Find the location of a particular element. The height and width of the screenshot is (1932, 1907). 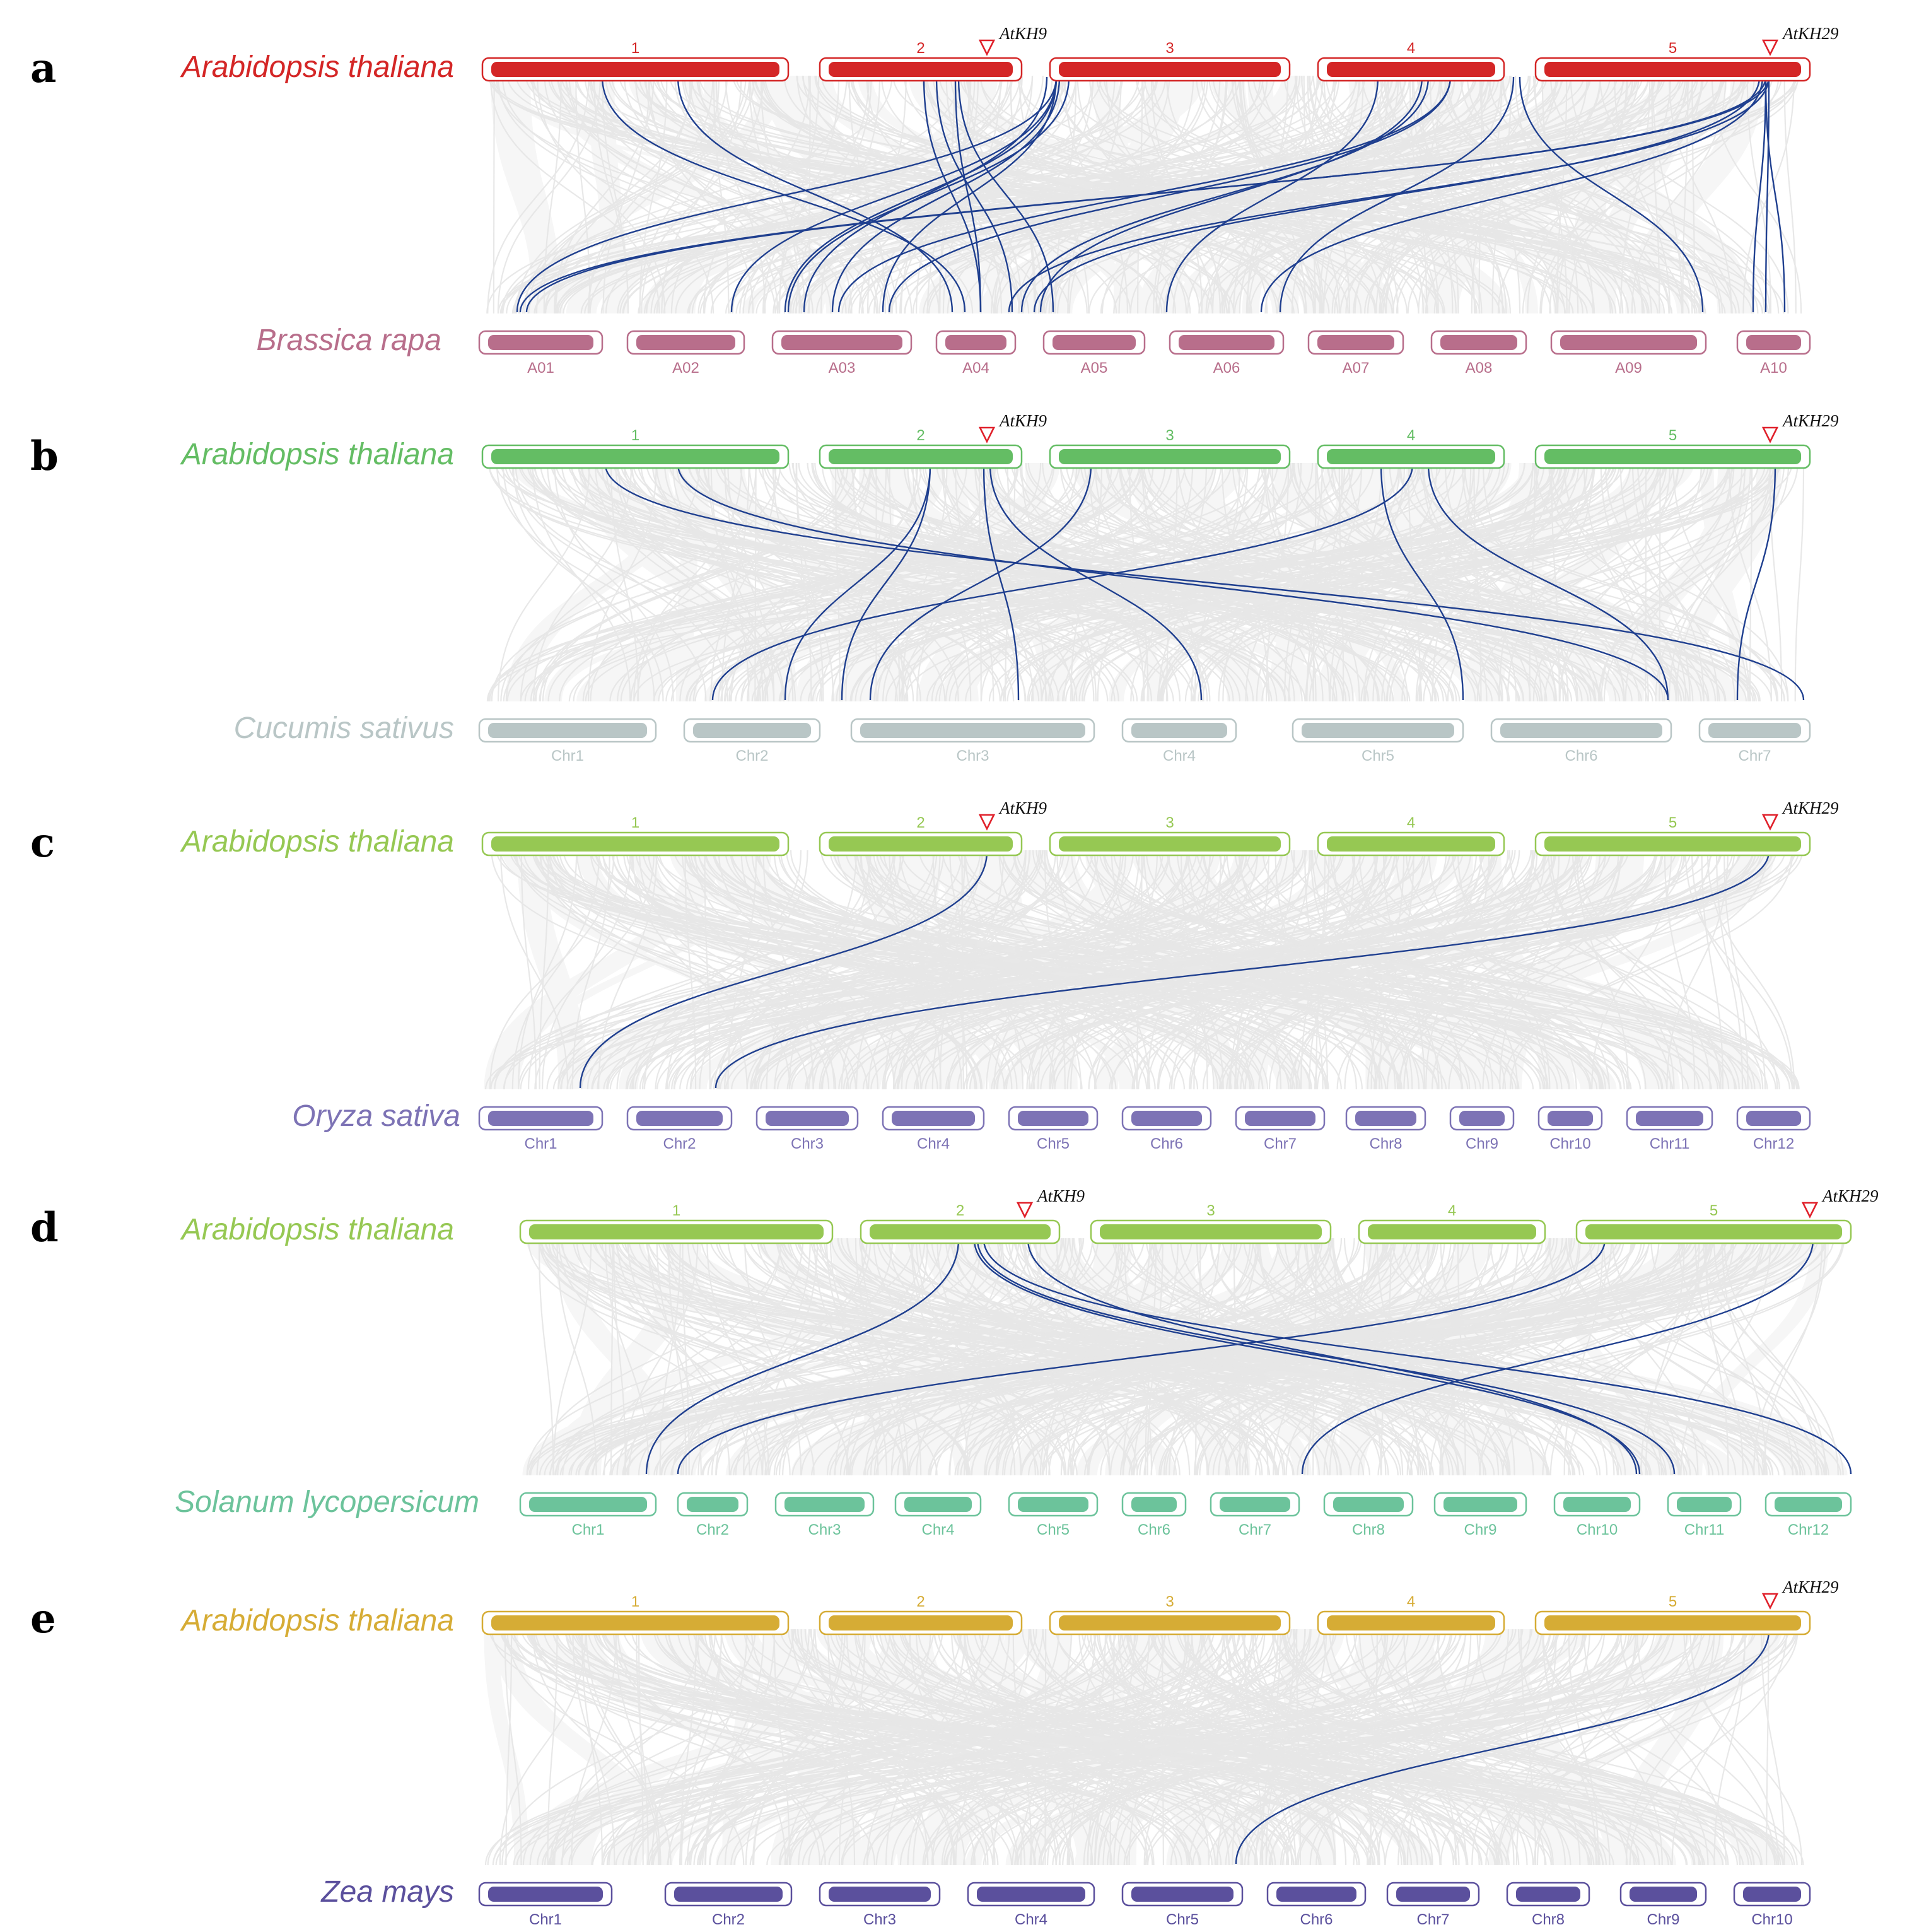

chromosome-label: 3 is located at coordinates (1169, 822).